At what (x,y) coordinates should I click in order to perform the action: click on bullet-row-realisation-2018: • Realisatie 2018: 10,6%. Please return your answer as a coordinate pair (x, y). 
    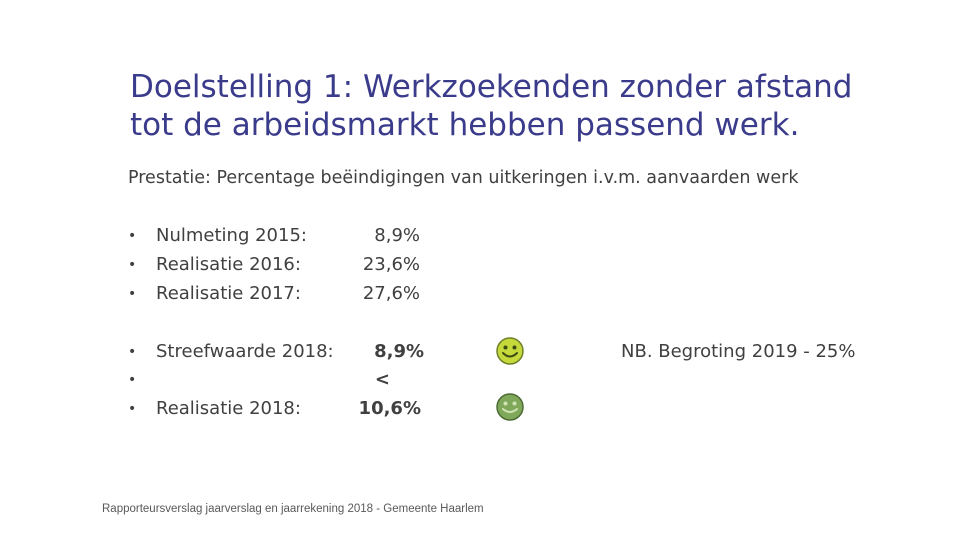
    Looking at the image, I should click on (274, 409).